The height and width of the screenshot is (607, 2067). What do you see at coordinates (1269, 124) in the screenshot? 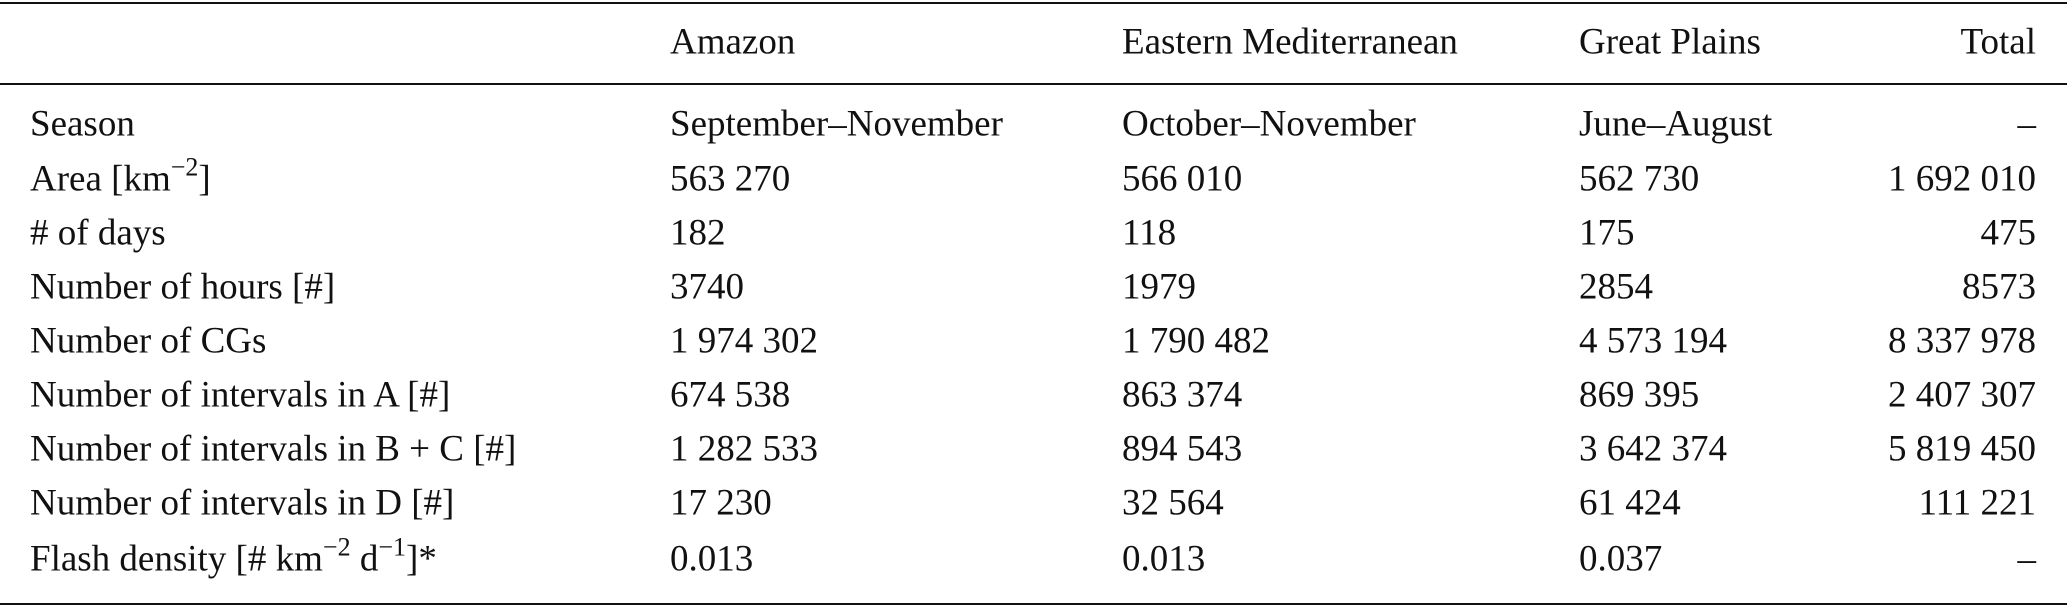
I see `table-cell: October–November` at bounding box center [1269, 124].